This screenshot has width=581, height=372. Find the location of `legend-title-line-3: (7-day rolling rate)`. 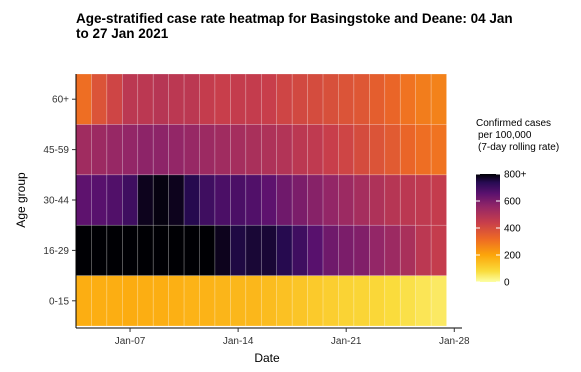

legend-title-line-3: (7-day rolling rate) is located at coordinates (518, 147).